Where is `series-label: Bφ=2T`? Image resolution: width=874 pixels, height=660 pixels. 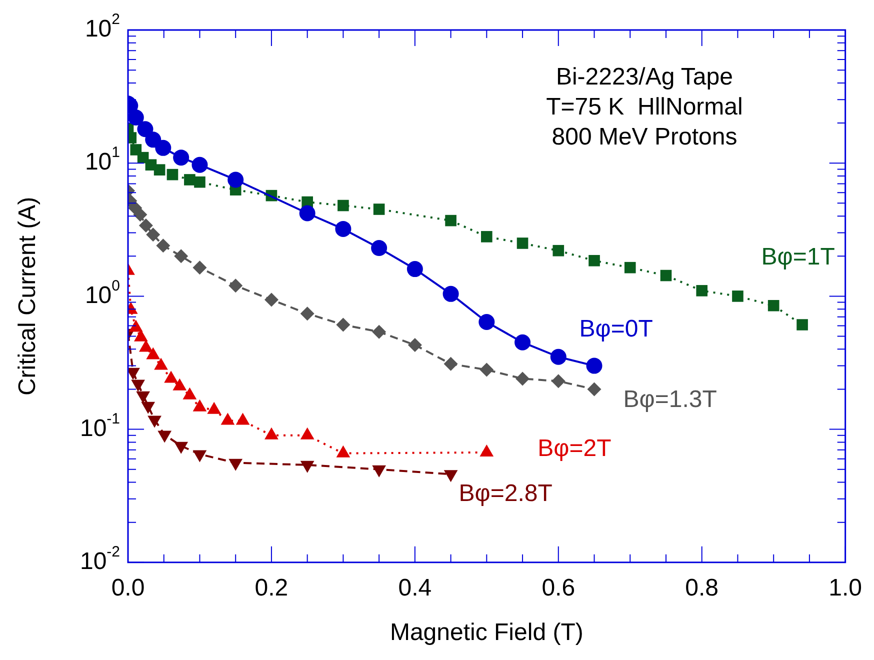 series-label: Bφ=2T is located at coordinates (575, 448).